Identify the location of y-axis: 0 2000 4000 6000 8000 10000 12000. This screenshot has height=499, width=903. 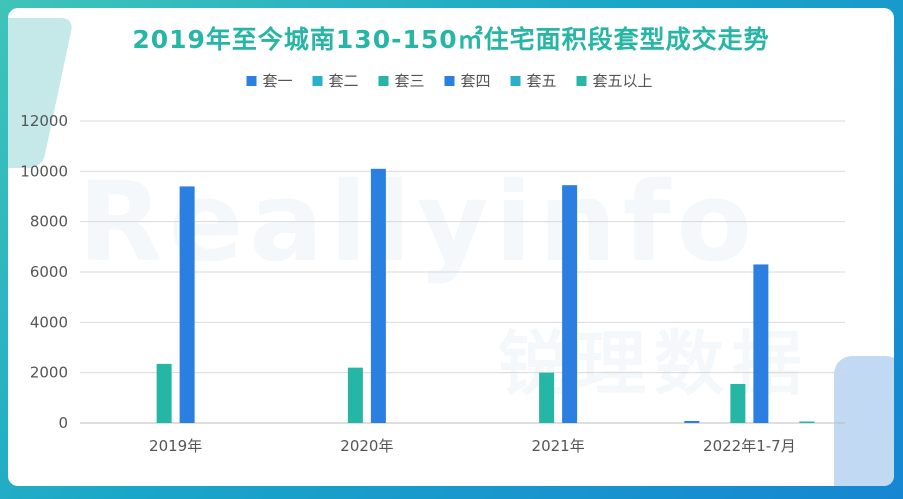
(44, 272).